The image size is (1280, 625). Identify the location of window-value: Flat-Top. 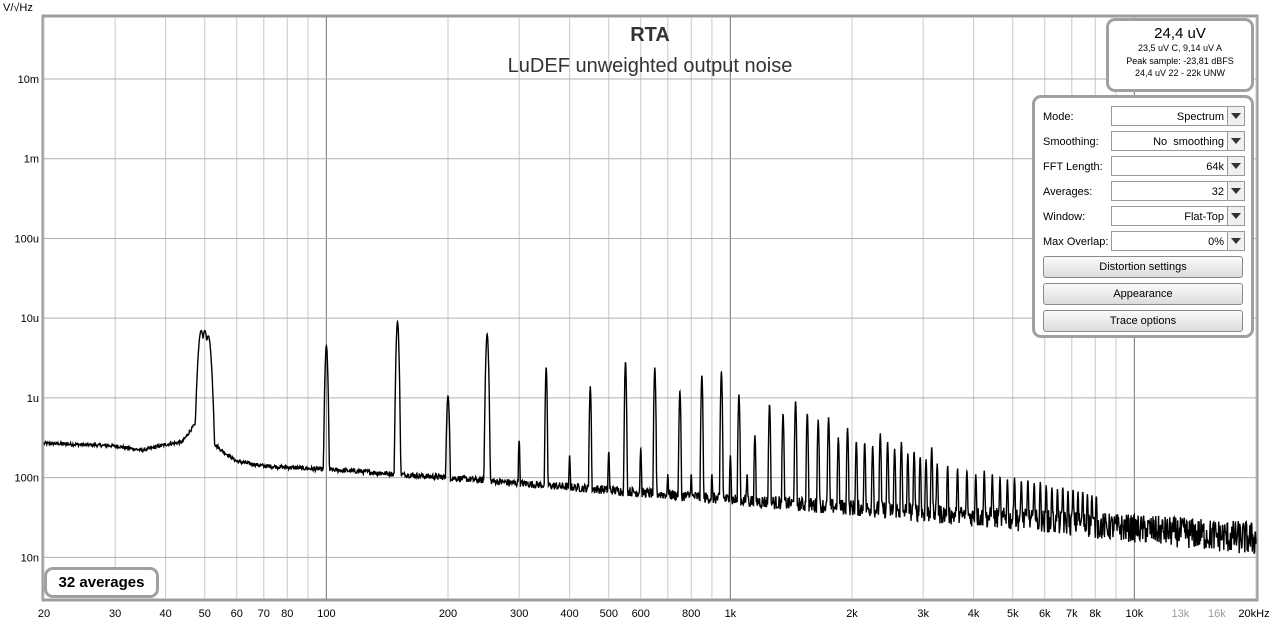
(1204, 217).